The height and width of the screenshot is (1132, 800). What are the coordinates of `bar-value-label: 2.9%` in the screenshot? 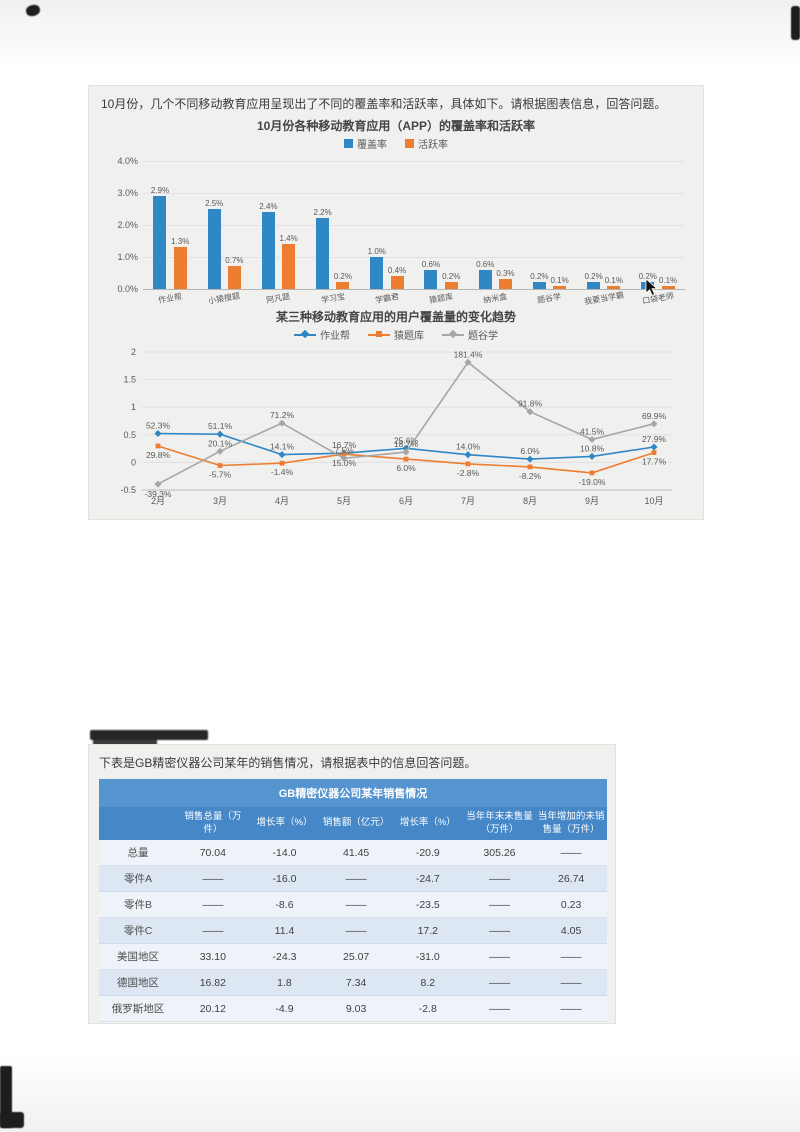 It's located at (160, 190).